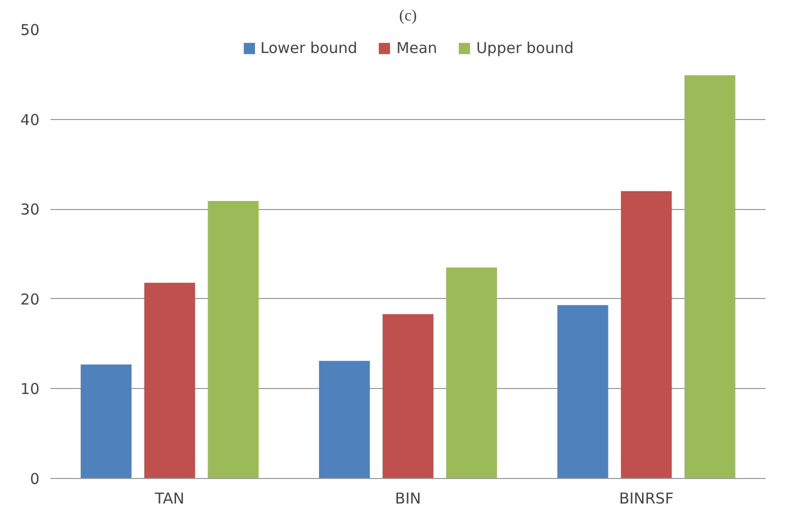 The image size is (790, 515). Describe the element at coordinates (30, 209) in the screenshot. I see `y-tick-label: 30` at that location.